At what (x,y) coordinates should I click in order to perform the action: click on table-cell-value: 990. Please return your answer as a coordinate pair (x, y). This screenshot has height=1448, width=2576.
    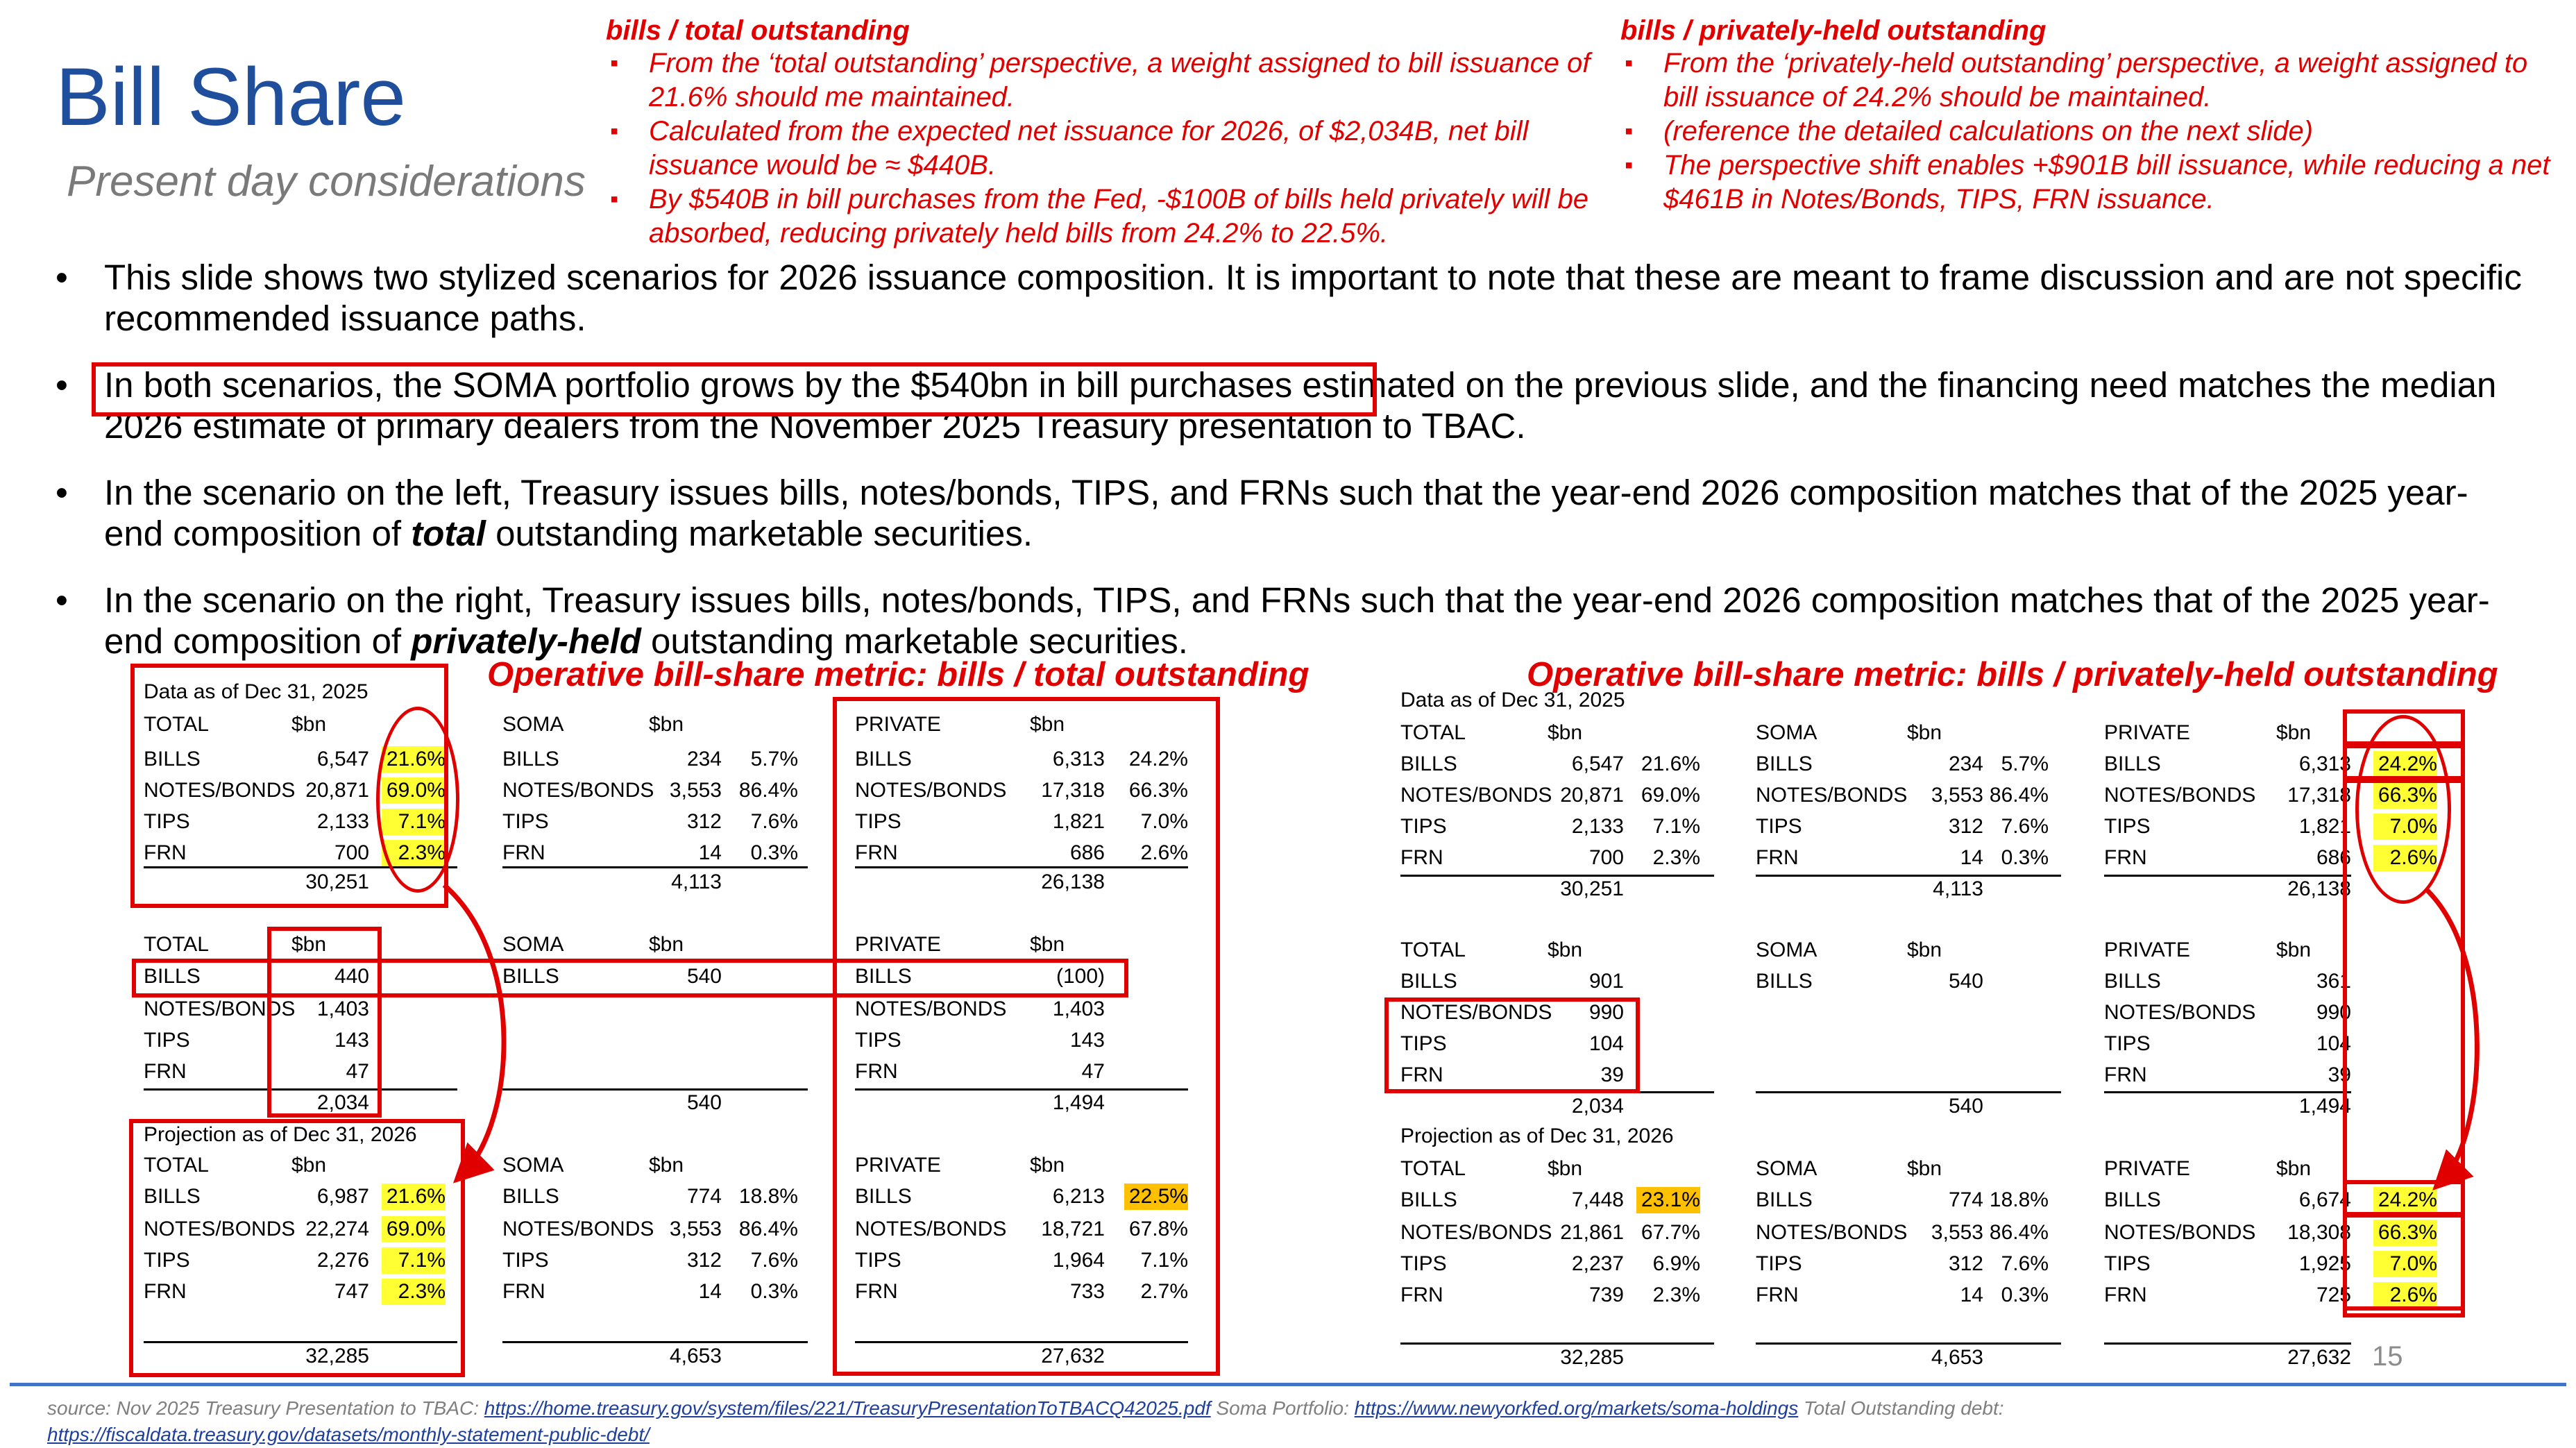
    Looking at the image, I should click on (1606, 1012).